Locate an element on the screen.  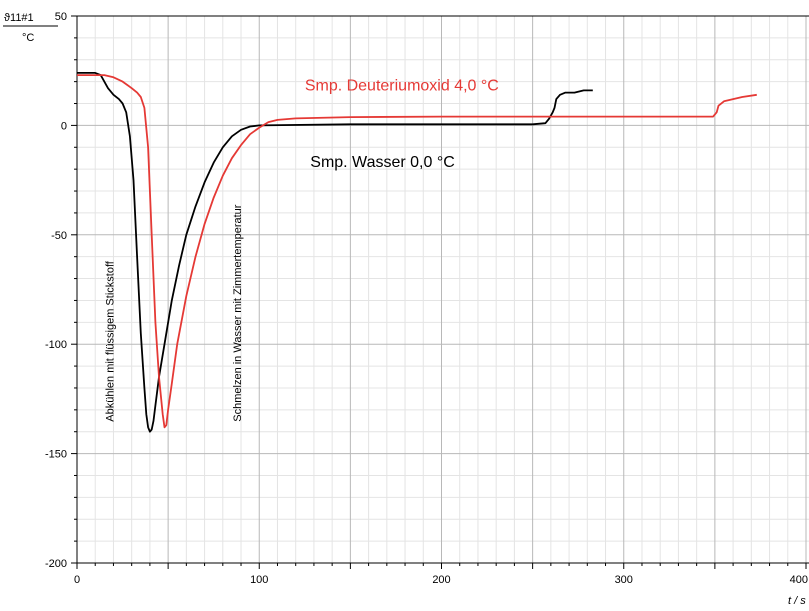
y-tick-label: -200 is located at coordinates (56, 564).